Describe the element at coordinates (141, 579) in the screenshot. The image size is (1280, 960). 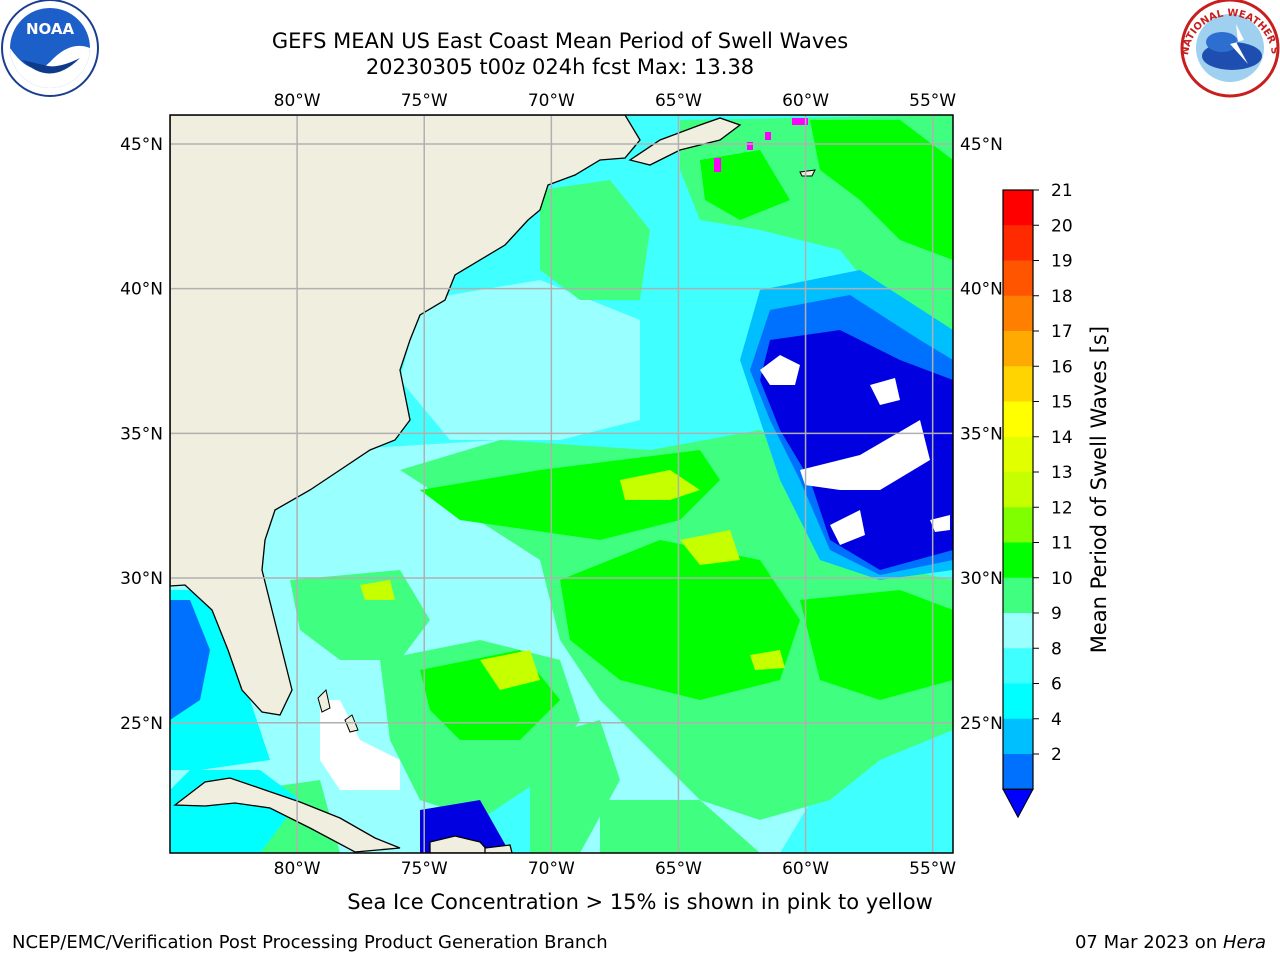
I see `lat-label-left: 30°N` at that location.